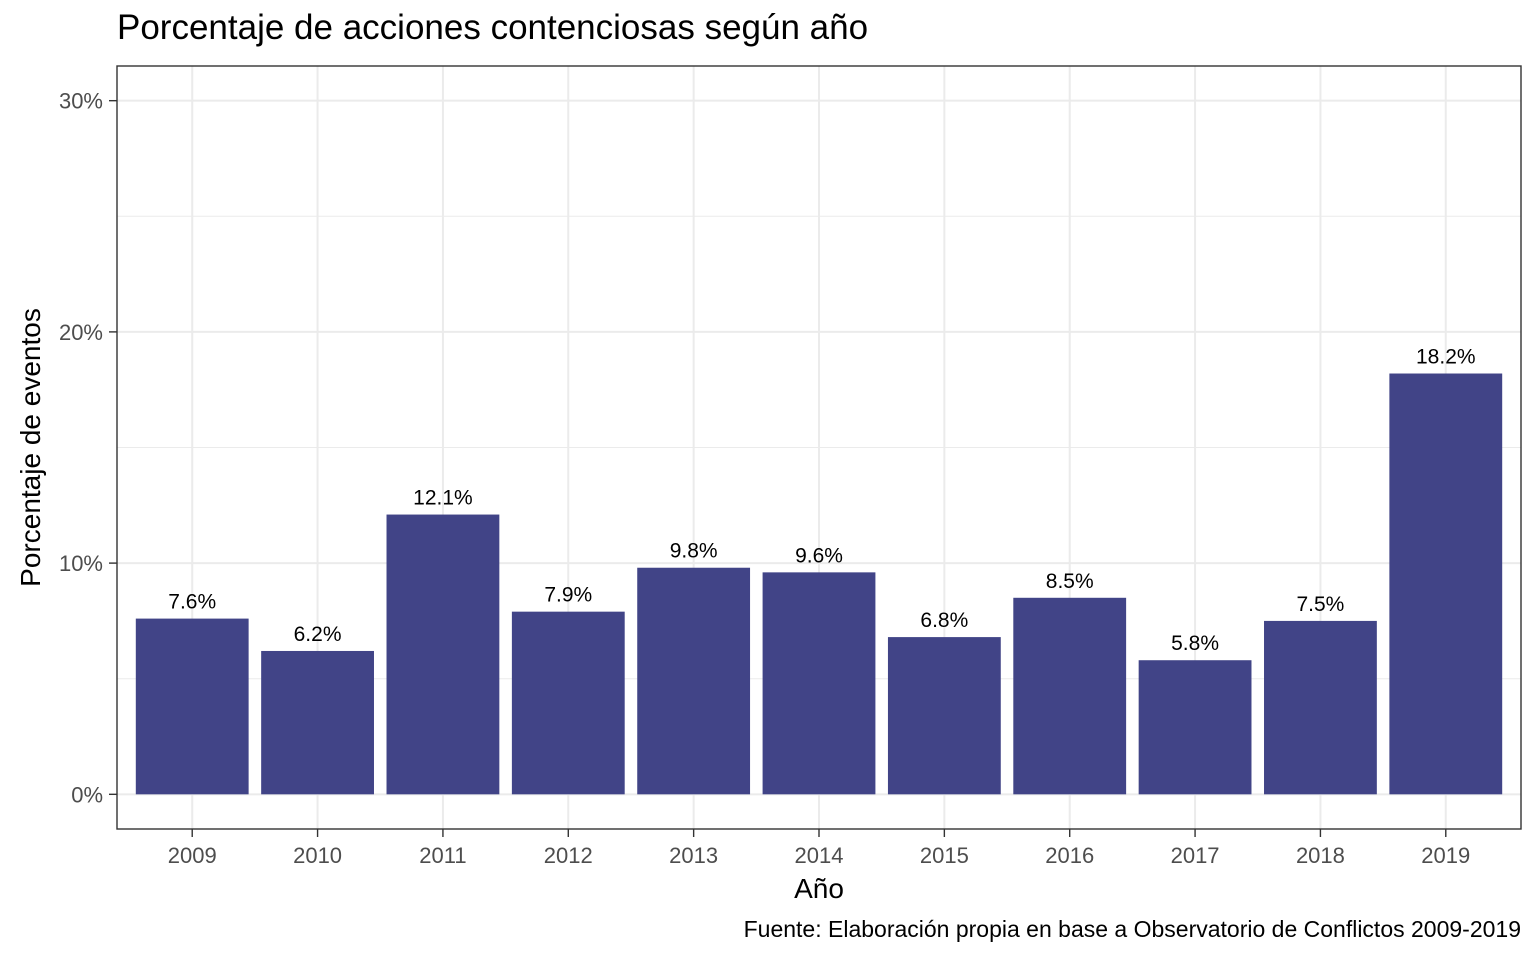  What do you see at coordinates (443, 654) in the screenshot?
I see `bar-2011` at bounding box center [443, 654].